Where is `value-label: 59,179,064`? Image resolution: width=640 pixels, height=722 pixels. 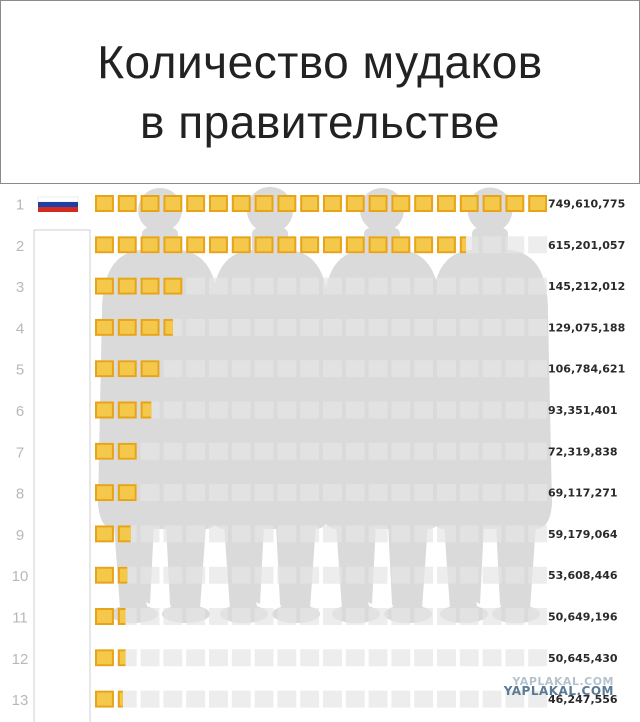 value-label: 59,179,064 is located at coordinates (583, 534).